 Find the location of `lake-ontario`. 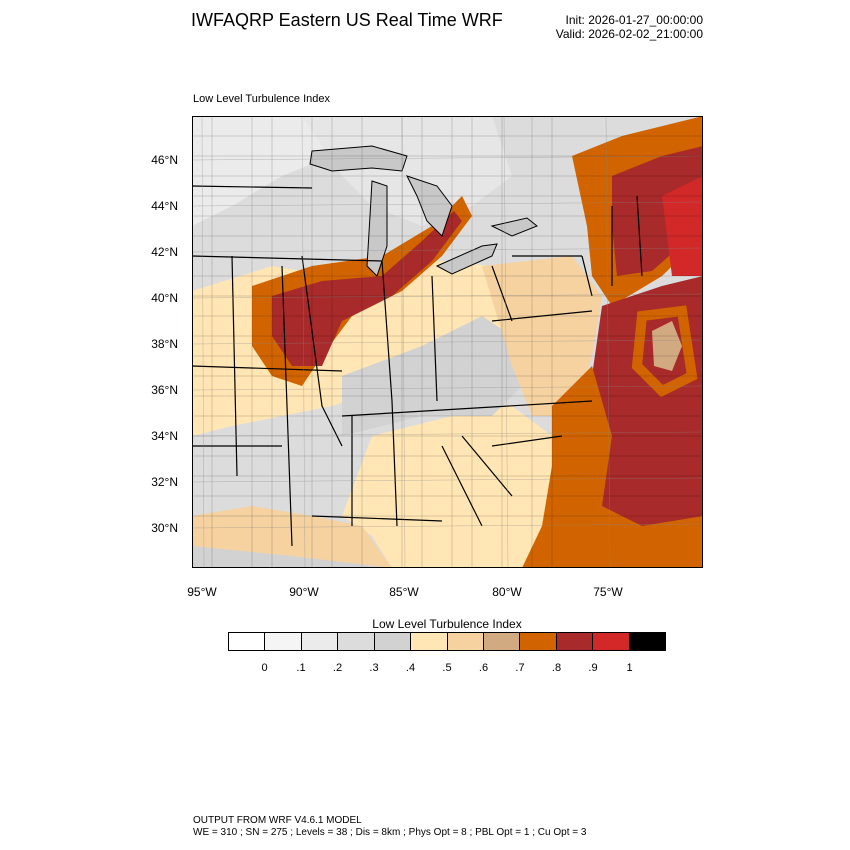

lake-ontario is located at coordinates (514, 227).